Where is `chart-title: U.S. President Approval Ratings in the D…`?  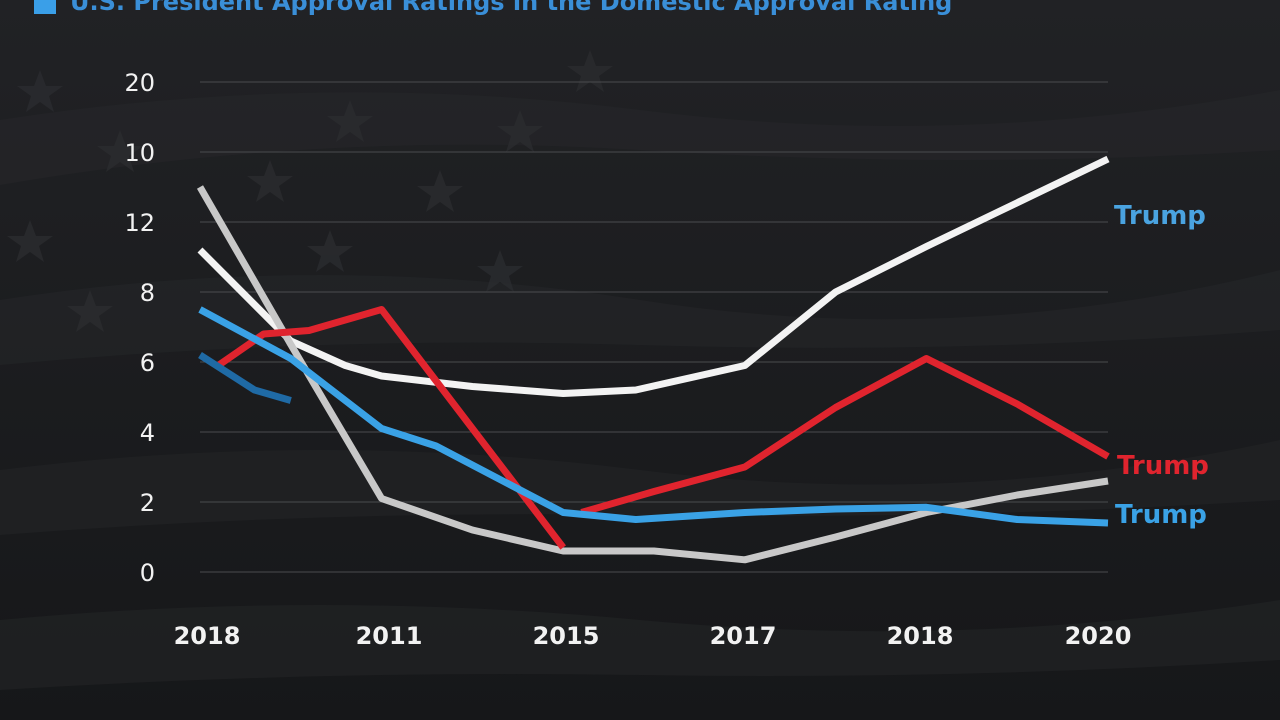 chart-title: U.S. President Approval Ratings in the D… is located at coordinates (511, 8).